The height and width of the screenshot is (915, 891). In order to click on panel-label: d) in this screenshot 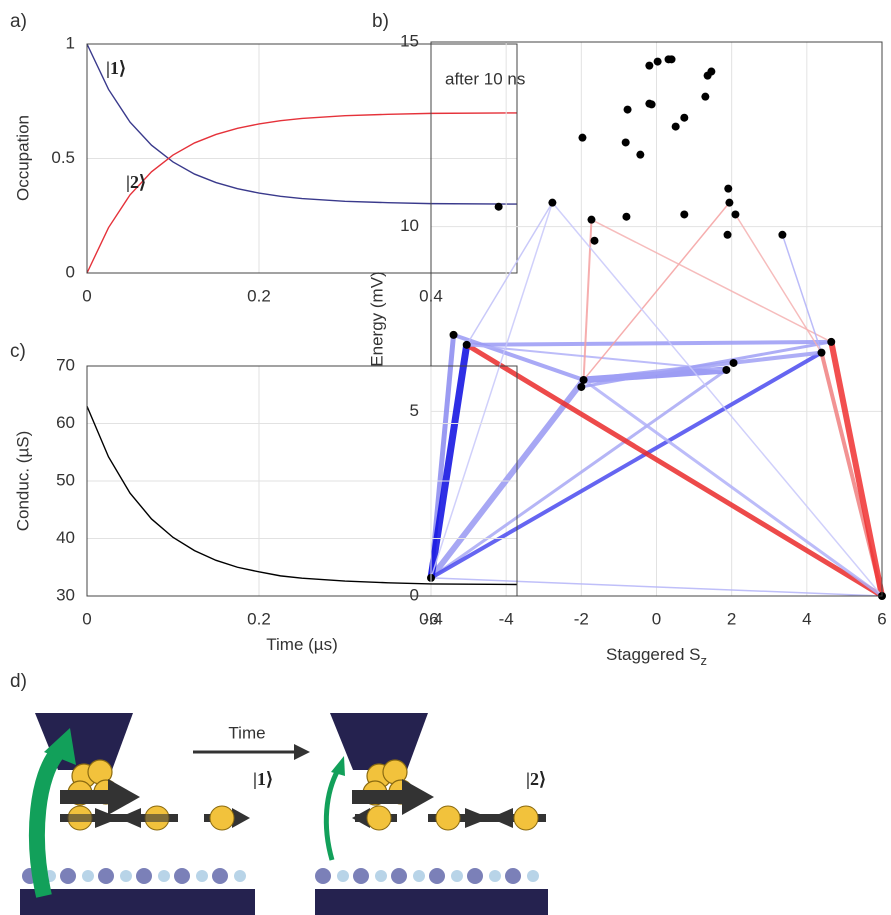, I will do `click(18, 681)`.